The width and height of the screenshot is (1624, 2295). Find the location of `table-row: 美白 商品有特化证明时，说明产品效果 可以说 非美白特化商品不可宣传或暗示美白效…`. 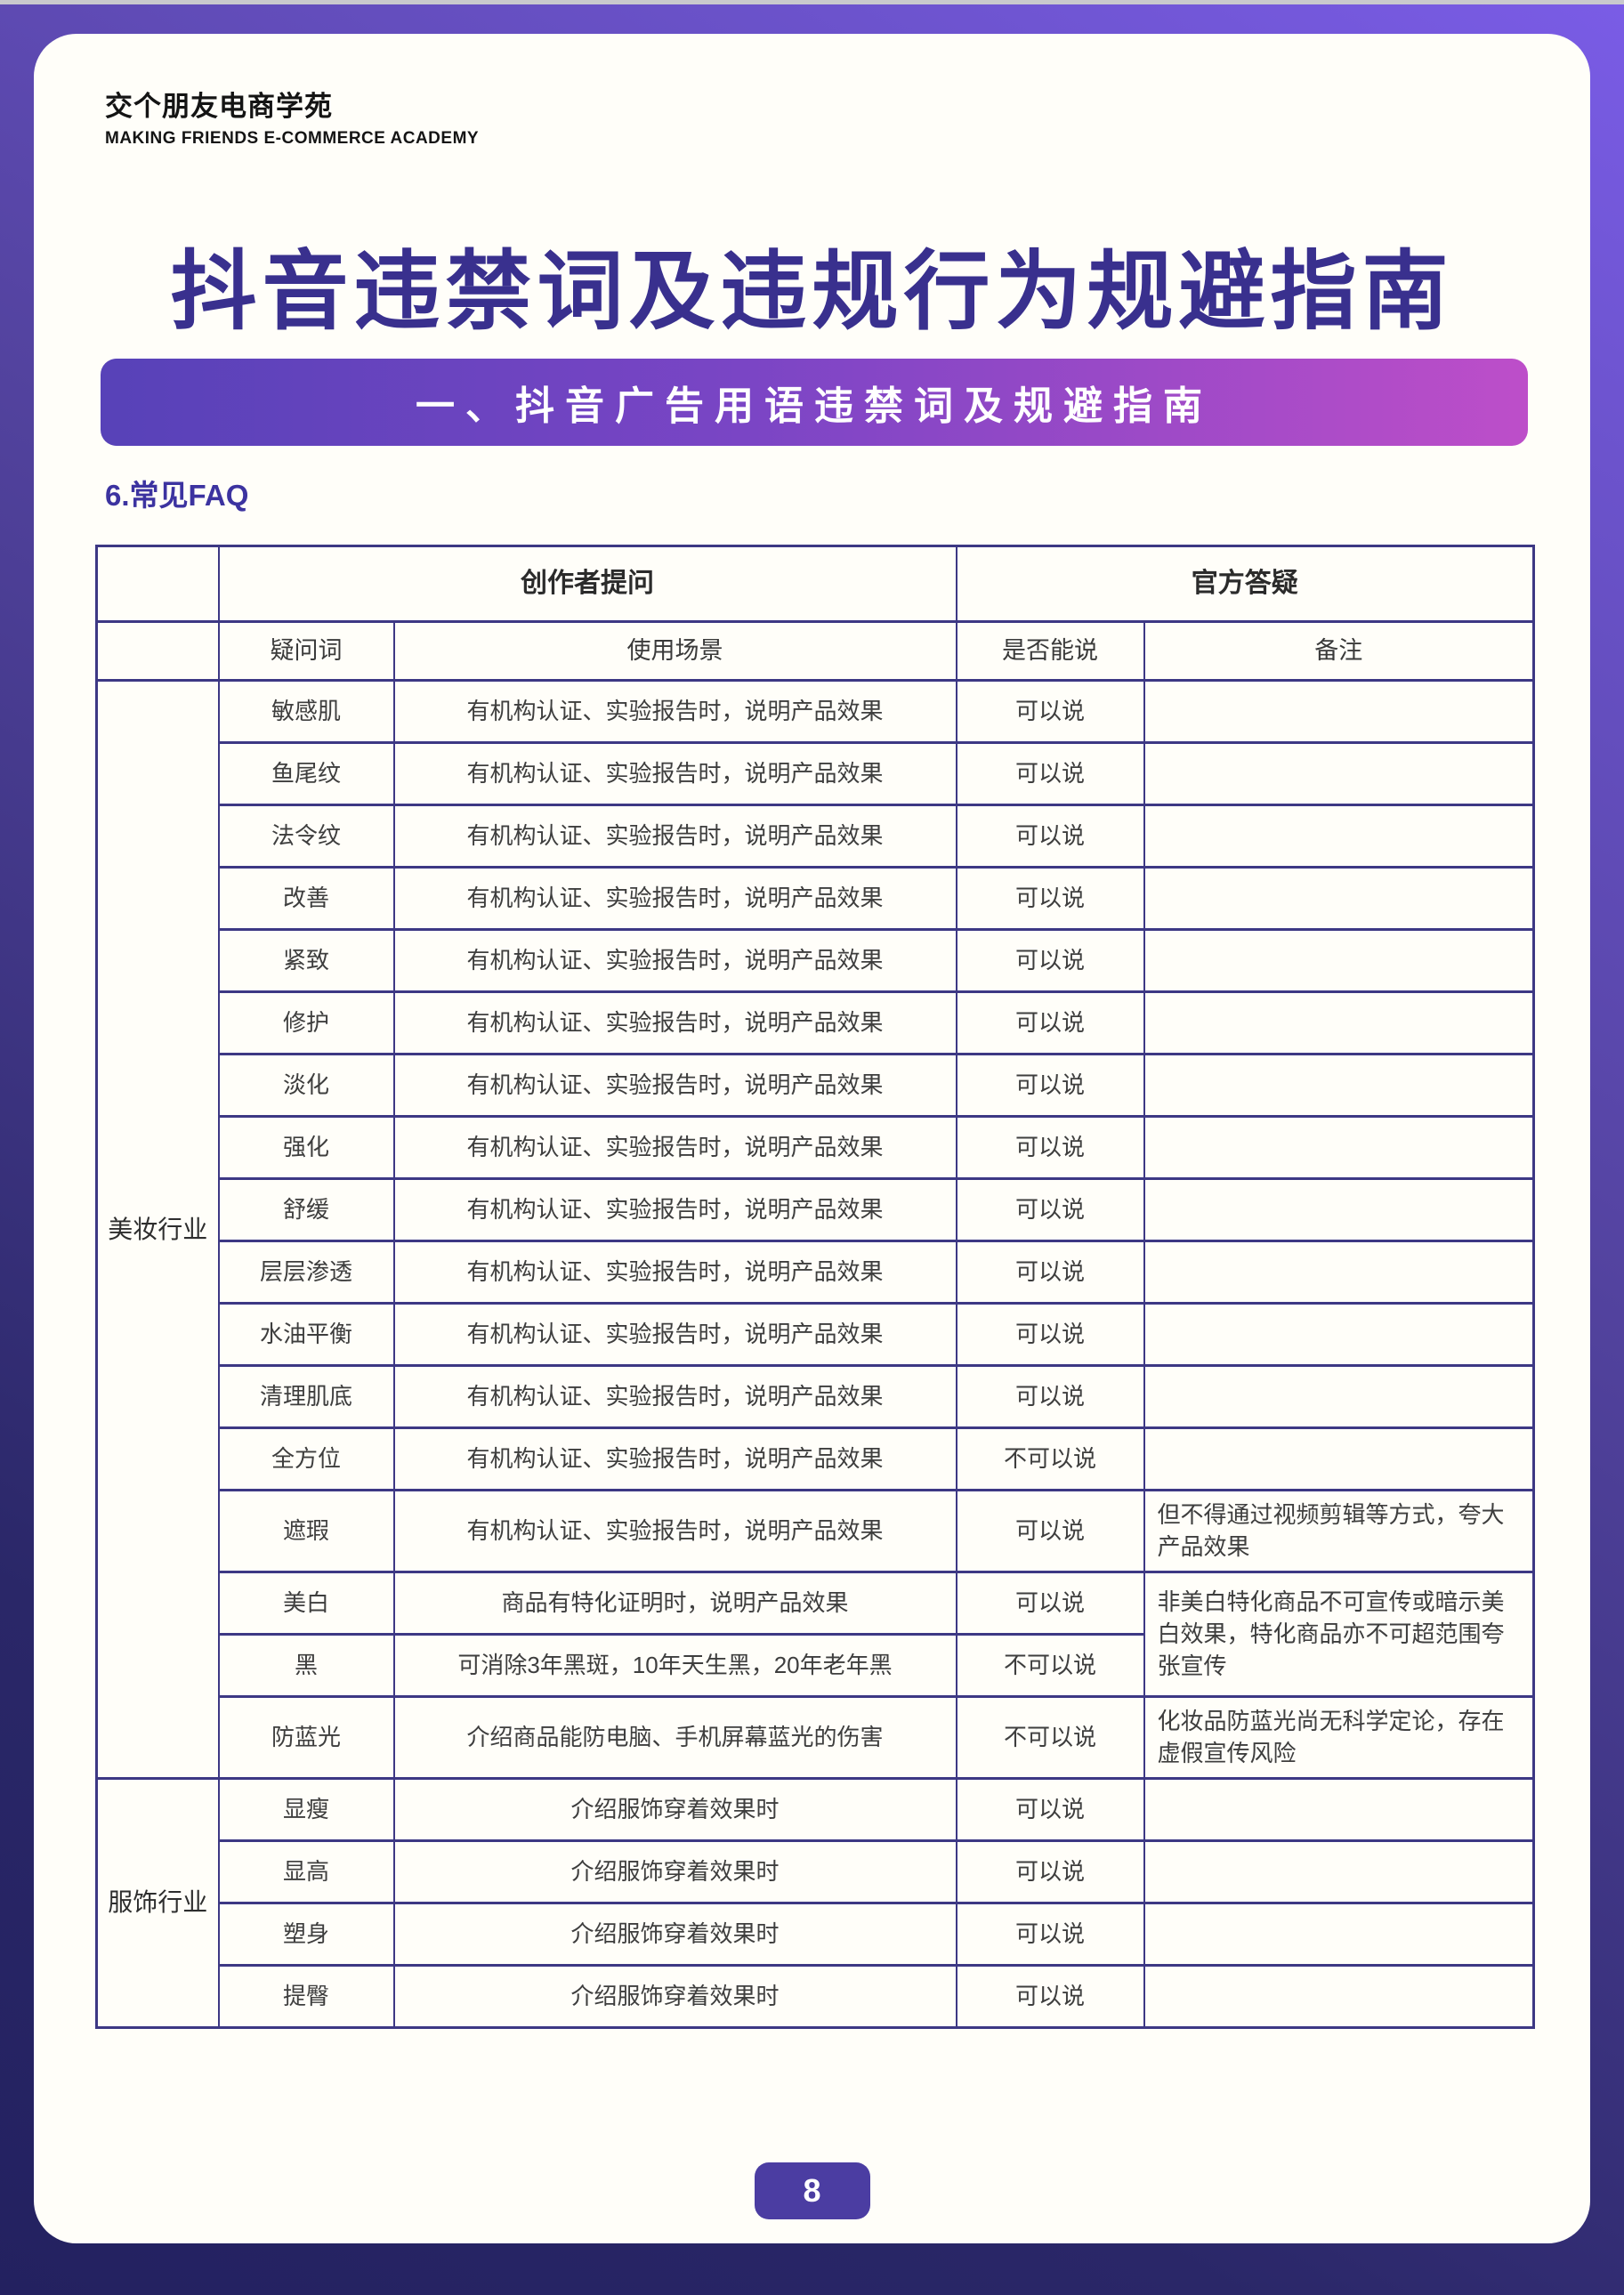

table-row: 美白 商品有特化证明时，说明产品效果 可以说 非美白特化商品不可宣传或暗示美白效… is located at coordinates (816, 1634).